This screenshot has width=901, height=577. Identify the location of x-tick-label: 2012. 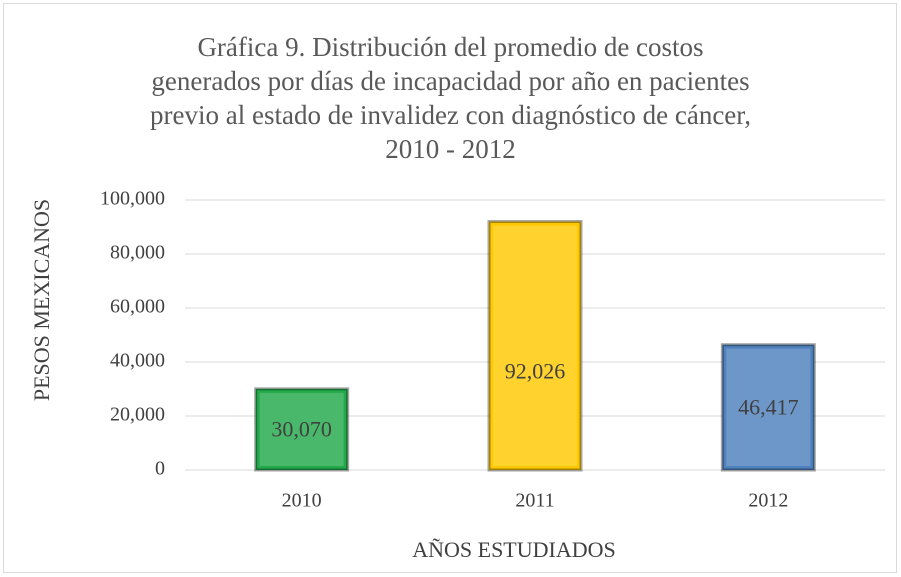
(768, 501).